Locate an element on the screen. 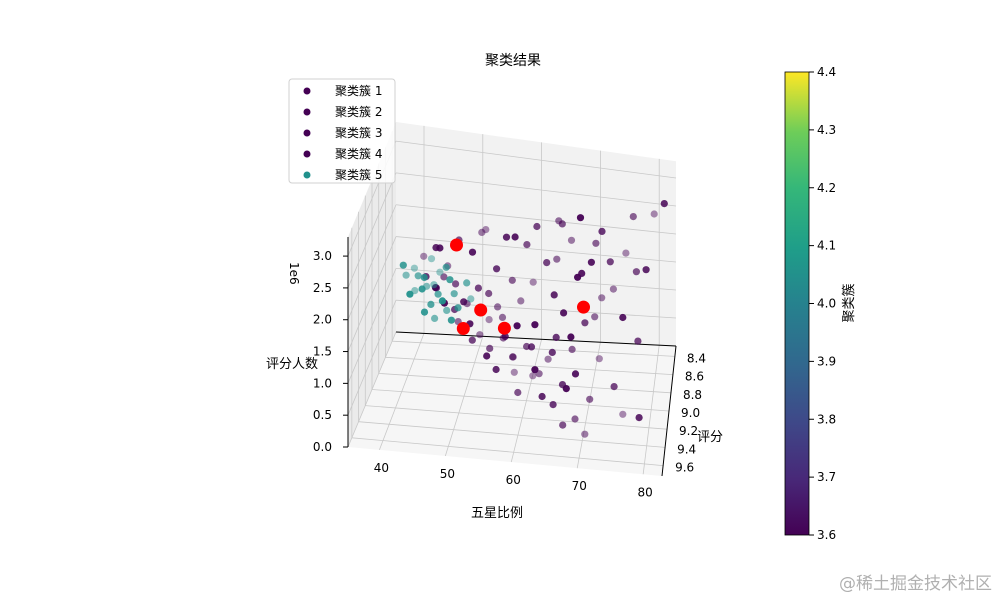  watermark: @稀土掘金技术社区 is located at coordinates (915, 584).